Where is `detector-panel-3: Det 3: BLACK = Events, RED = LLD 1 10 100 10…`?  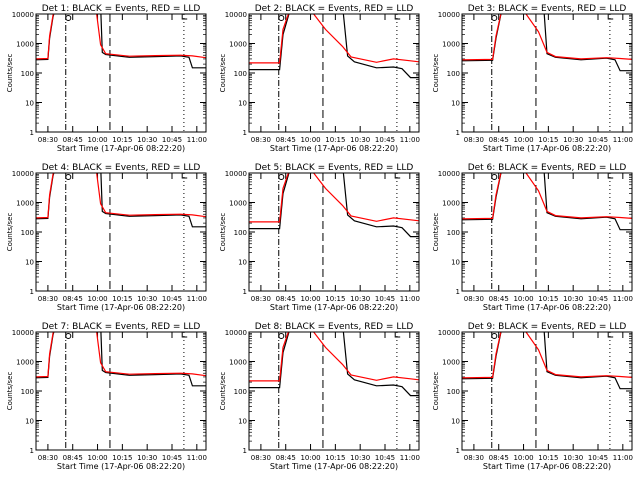
detector-panel-3: Det 3: BLACK = Events, RED = LLD 1 10 100 10… is located at coordinates (532, 78).